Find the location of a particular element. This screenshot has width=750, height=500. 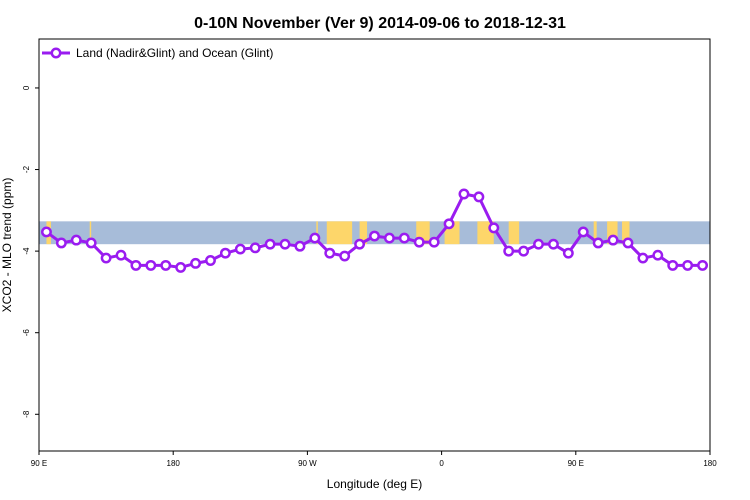

y-tick-label: 0 is located at coordinates (26, 87).